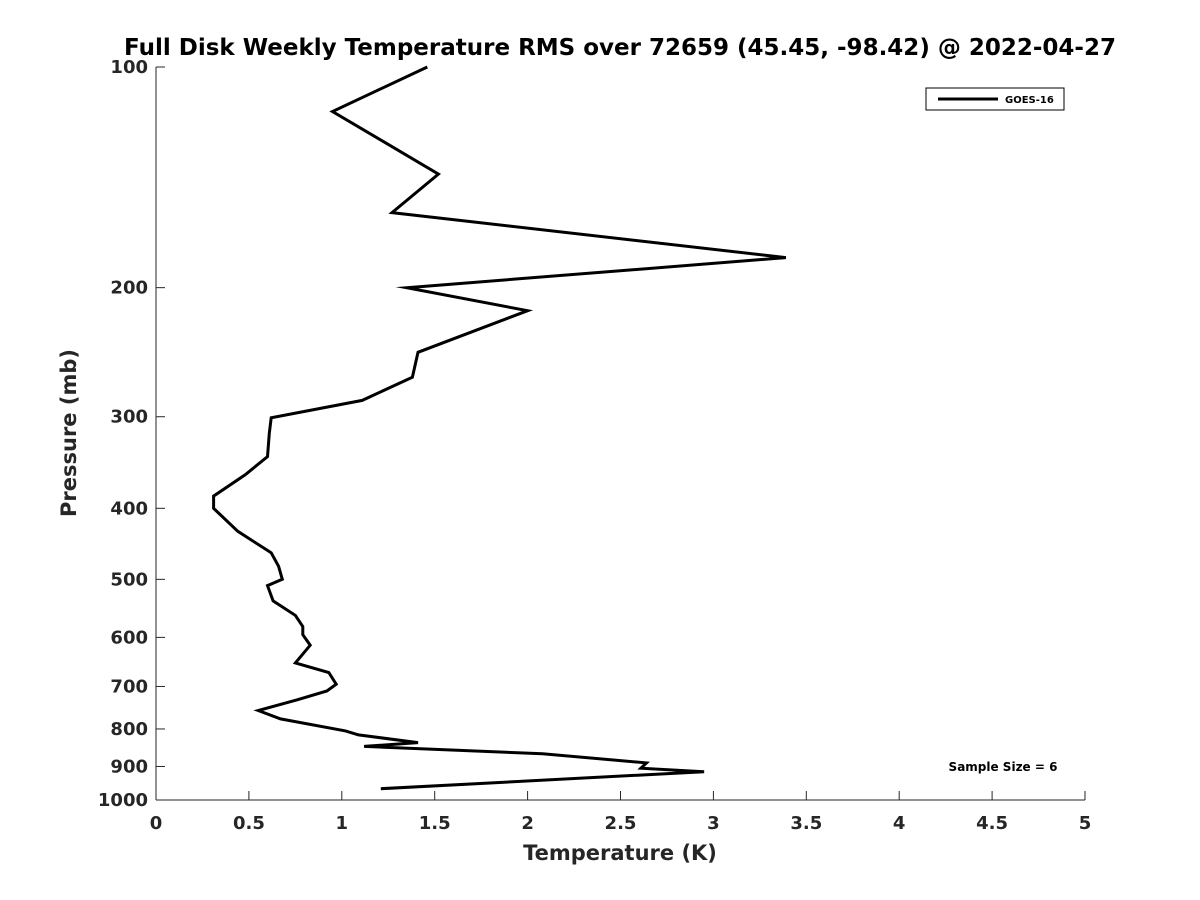 This screenshot has width=1200, height=900. Describe the element at coordinates (131, 434) in the screenshot. I see `y-axis-ticks: 100 200 300 400 500 600 700 800 900 1000` at that location.